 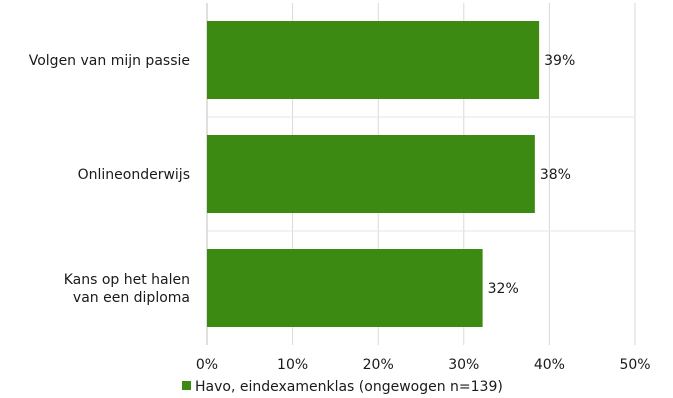 What do you see at coordinates (559, 61) in the screenshot?
I see `data-label-0: 39%` at bounding box center [559, 61].